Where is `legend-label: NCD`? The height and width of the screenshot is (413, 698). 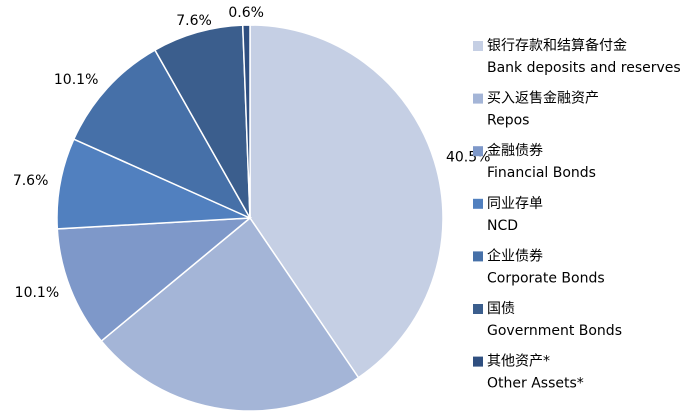 legend-label: NCD is located at coordinates (502, 226).